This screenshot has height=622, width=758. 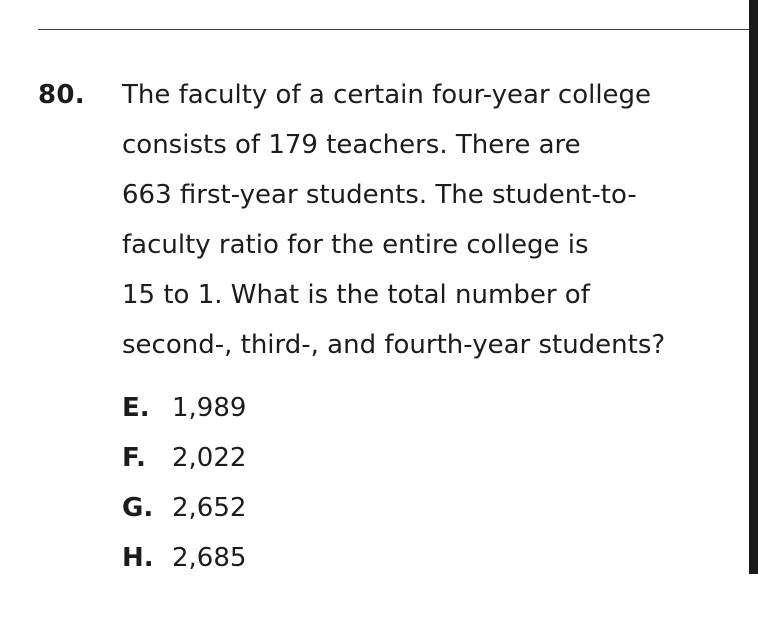 I want to click on question-line: consists of 179 teachers. There are, so click(x=351, y=145).